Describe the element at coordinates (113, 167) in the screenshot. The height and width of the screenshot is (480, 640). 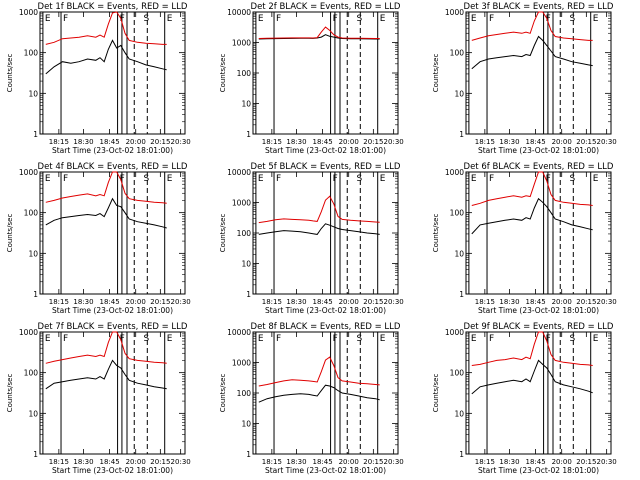
I see `chart-title: Det 4f BLACK = Events, RED = LLD` at that location.